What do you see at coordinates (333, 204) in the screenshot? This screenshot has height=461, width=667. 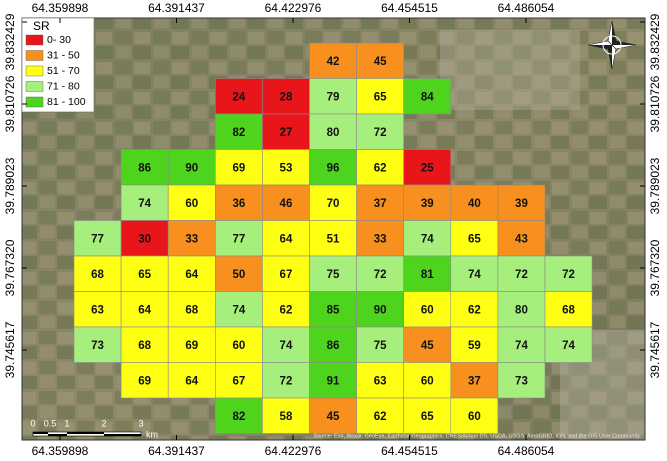 I see `cell-value: 70` at bounding box center [333, 204].